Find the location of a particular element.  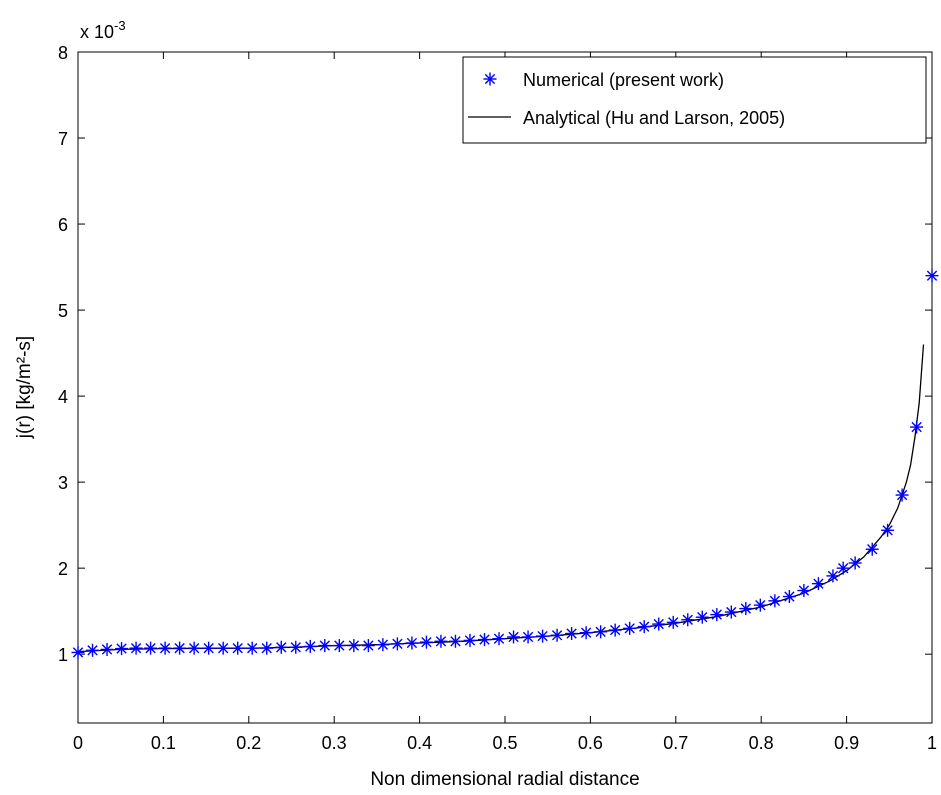

y-tick-label: 4 is located at coordinates (63, 397).